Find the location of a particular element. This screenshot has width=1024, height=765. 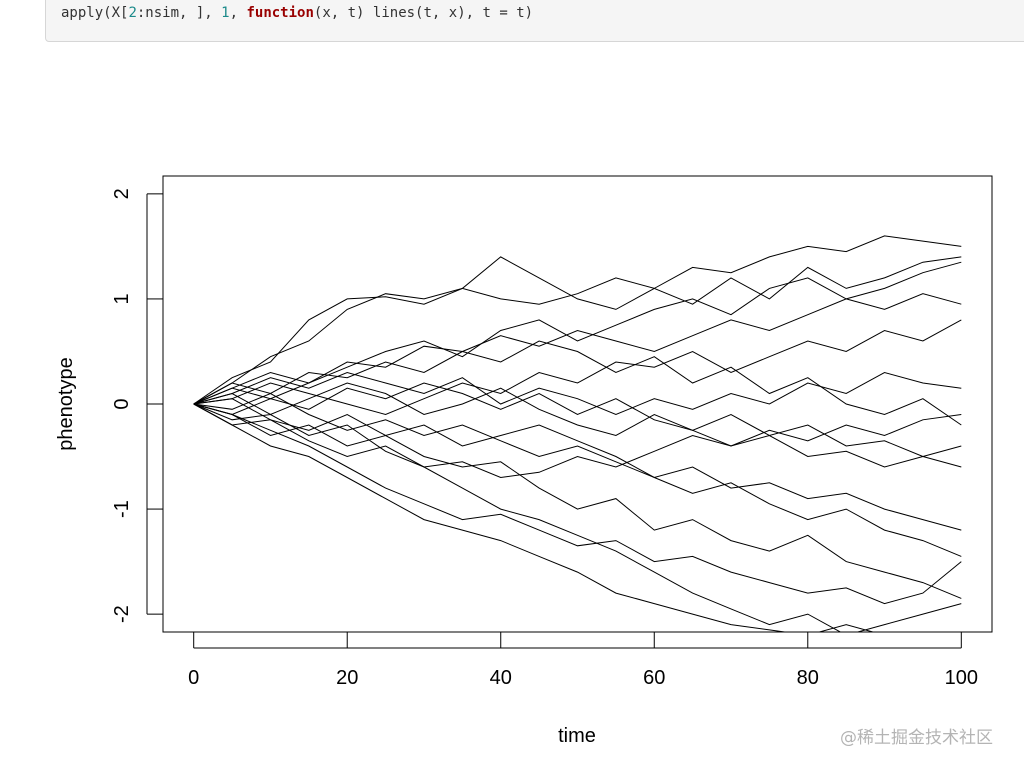

x-tick-label: 100 is located at coordinates (961, 678).